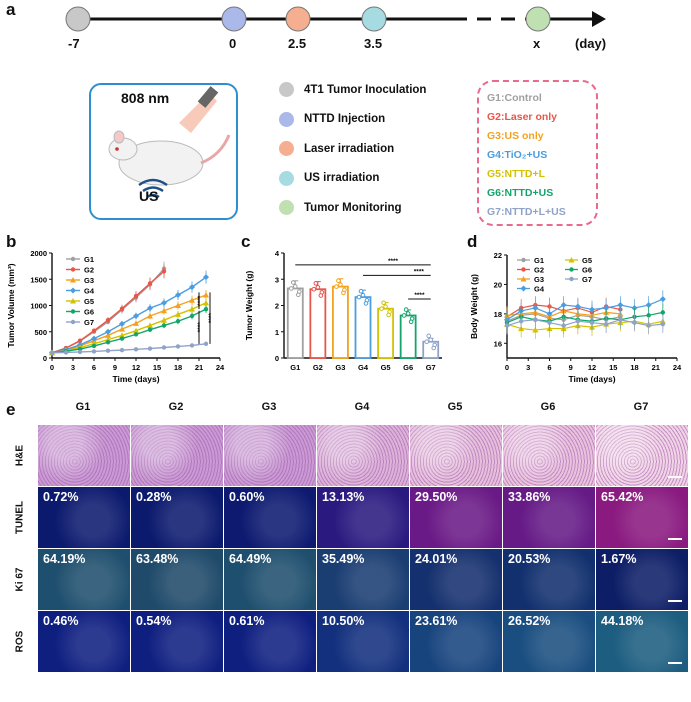 This screenshot has height=702, width=691. I want to click on x-tick-label: G5, so click(386, 367).